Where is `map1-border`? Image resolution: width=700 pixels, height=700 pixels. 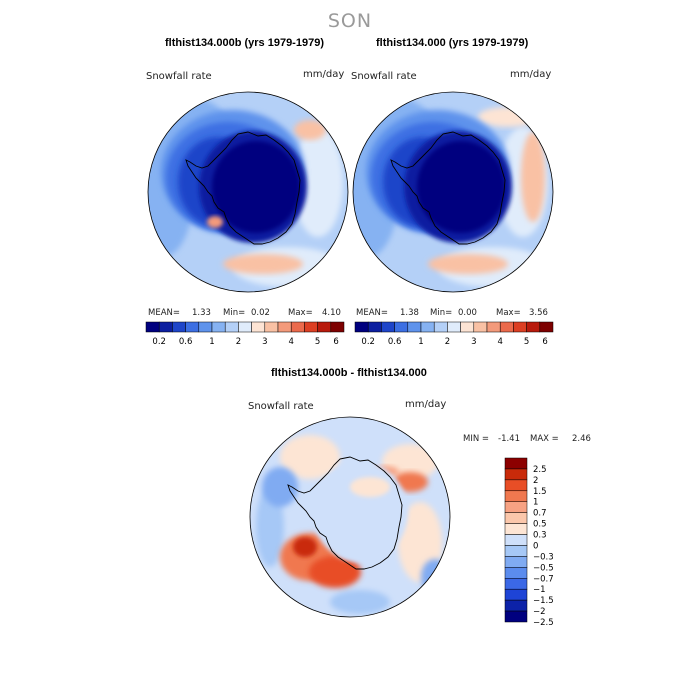
map1-border is located at coordinates (248, 192).